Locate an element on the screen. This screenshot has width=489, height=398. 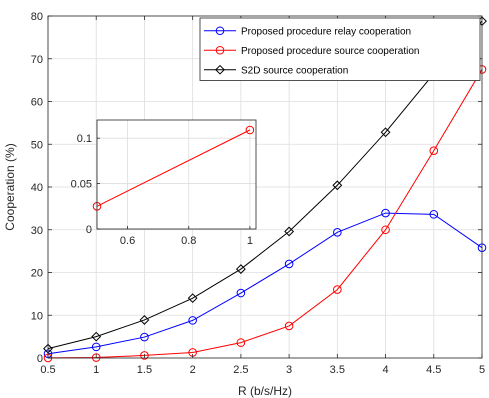
y-tick-label: 10 is located at coordinates (37, 316).